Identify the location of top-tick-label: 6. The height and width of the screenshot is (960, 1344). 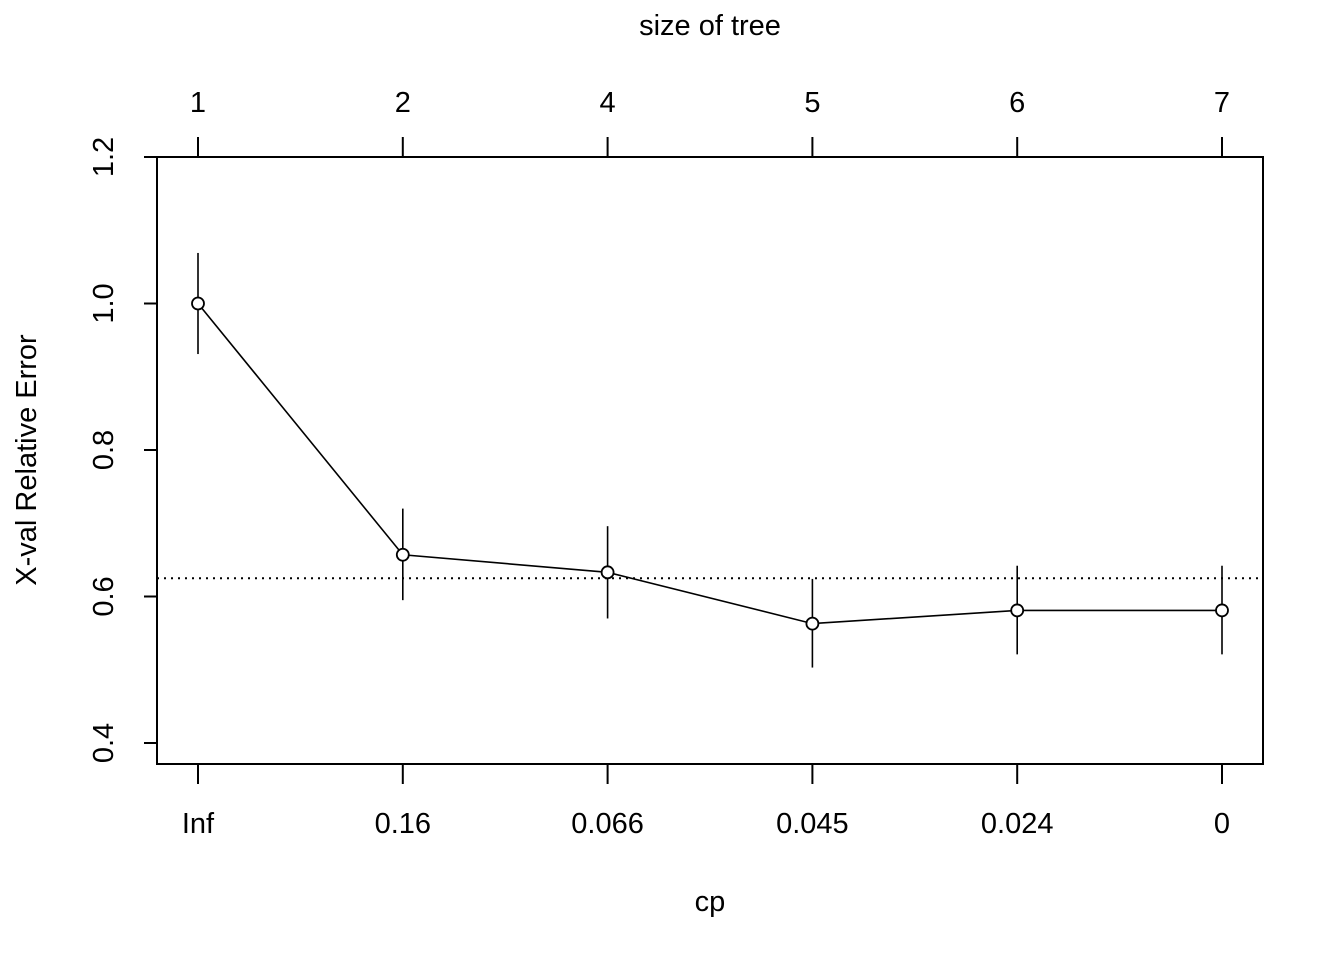
(1017, 103).